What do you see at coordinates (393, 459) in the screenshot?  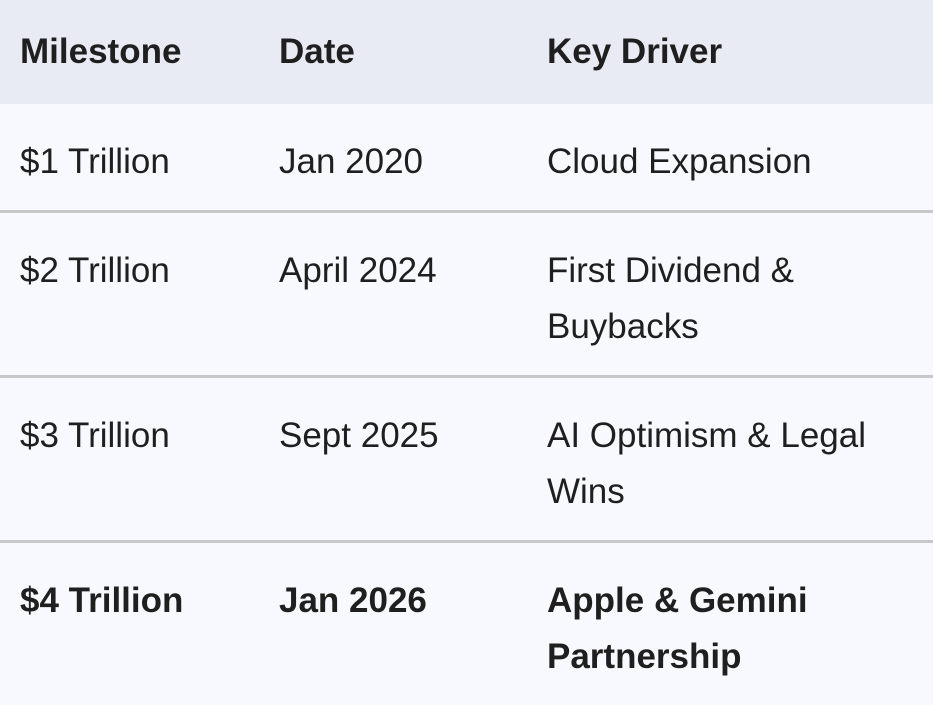 I see `cell-date: Sept 2025` at bounding box center [393, 459].